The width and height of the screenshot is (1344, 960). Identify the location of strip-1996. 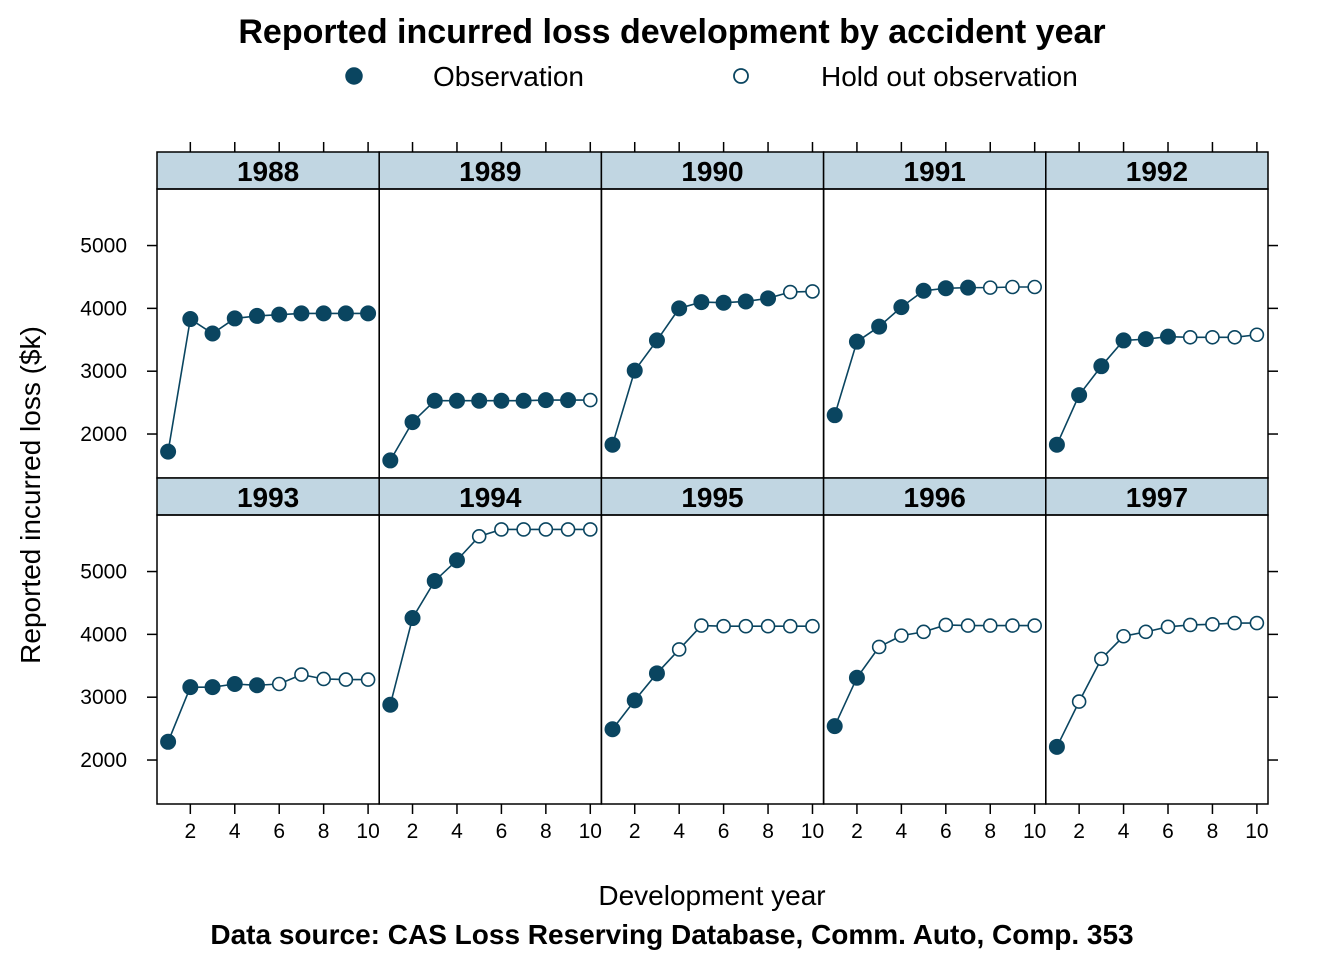
(934, 496).